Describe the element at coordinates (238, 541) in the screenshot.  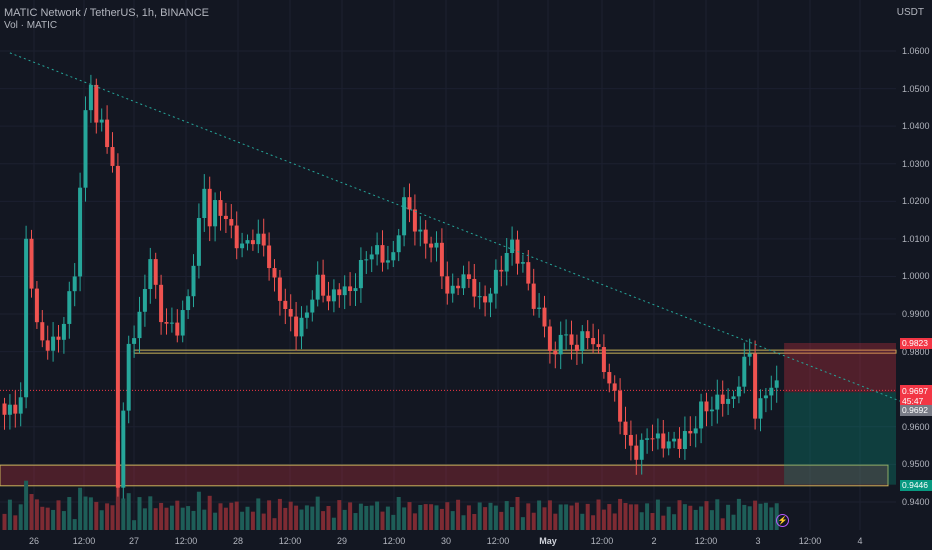
I see `time-tick-label: 28` at that location.